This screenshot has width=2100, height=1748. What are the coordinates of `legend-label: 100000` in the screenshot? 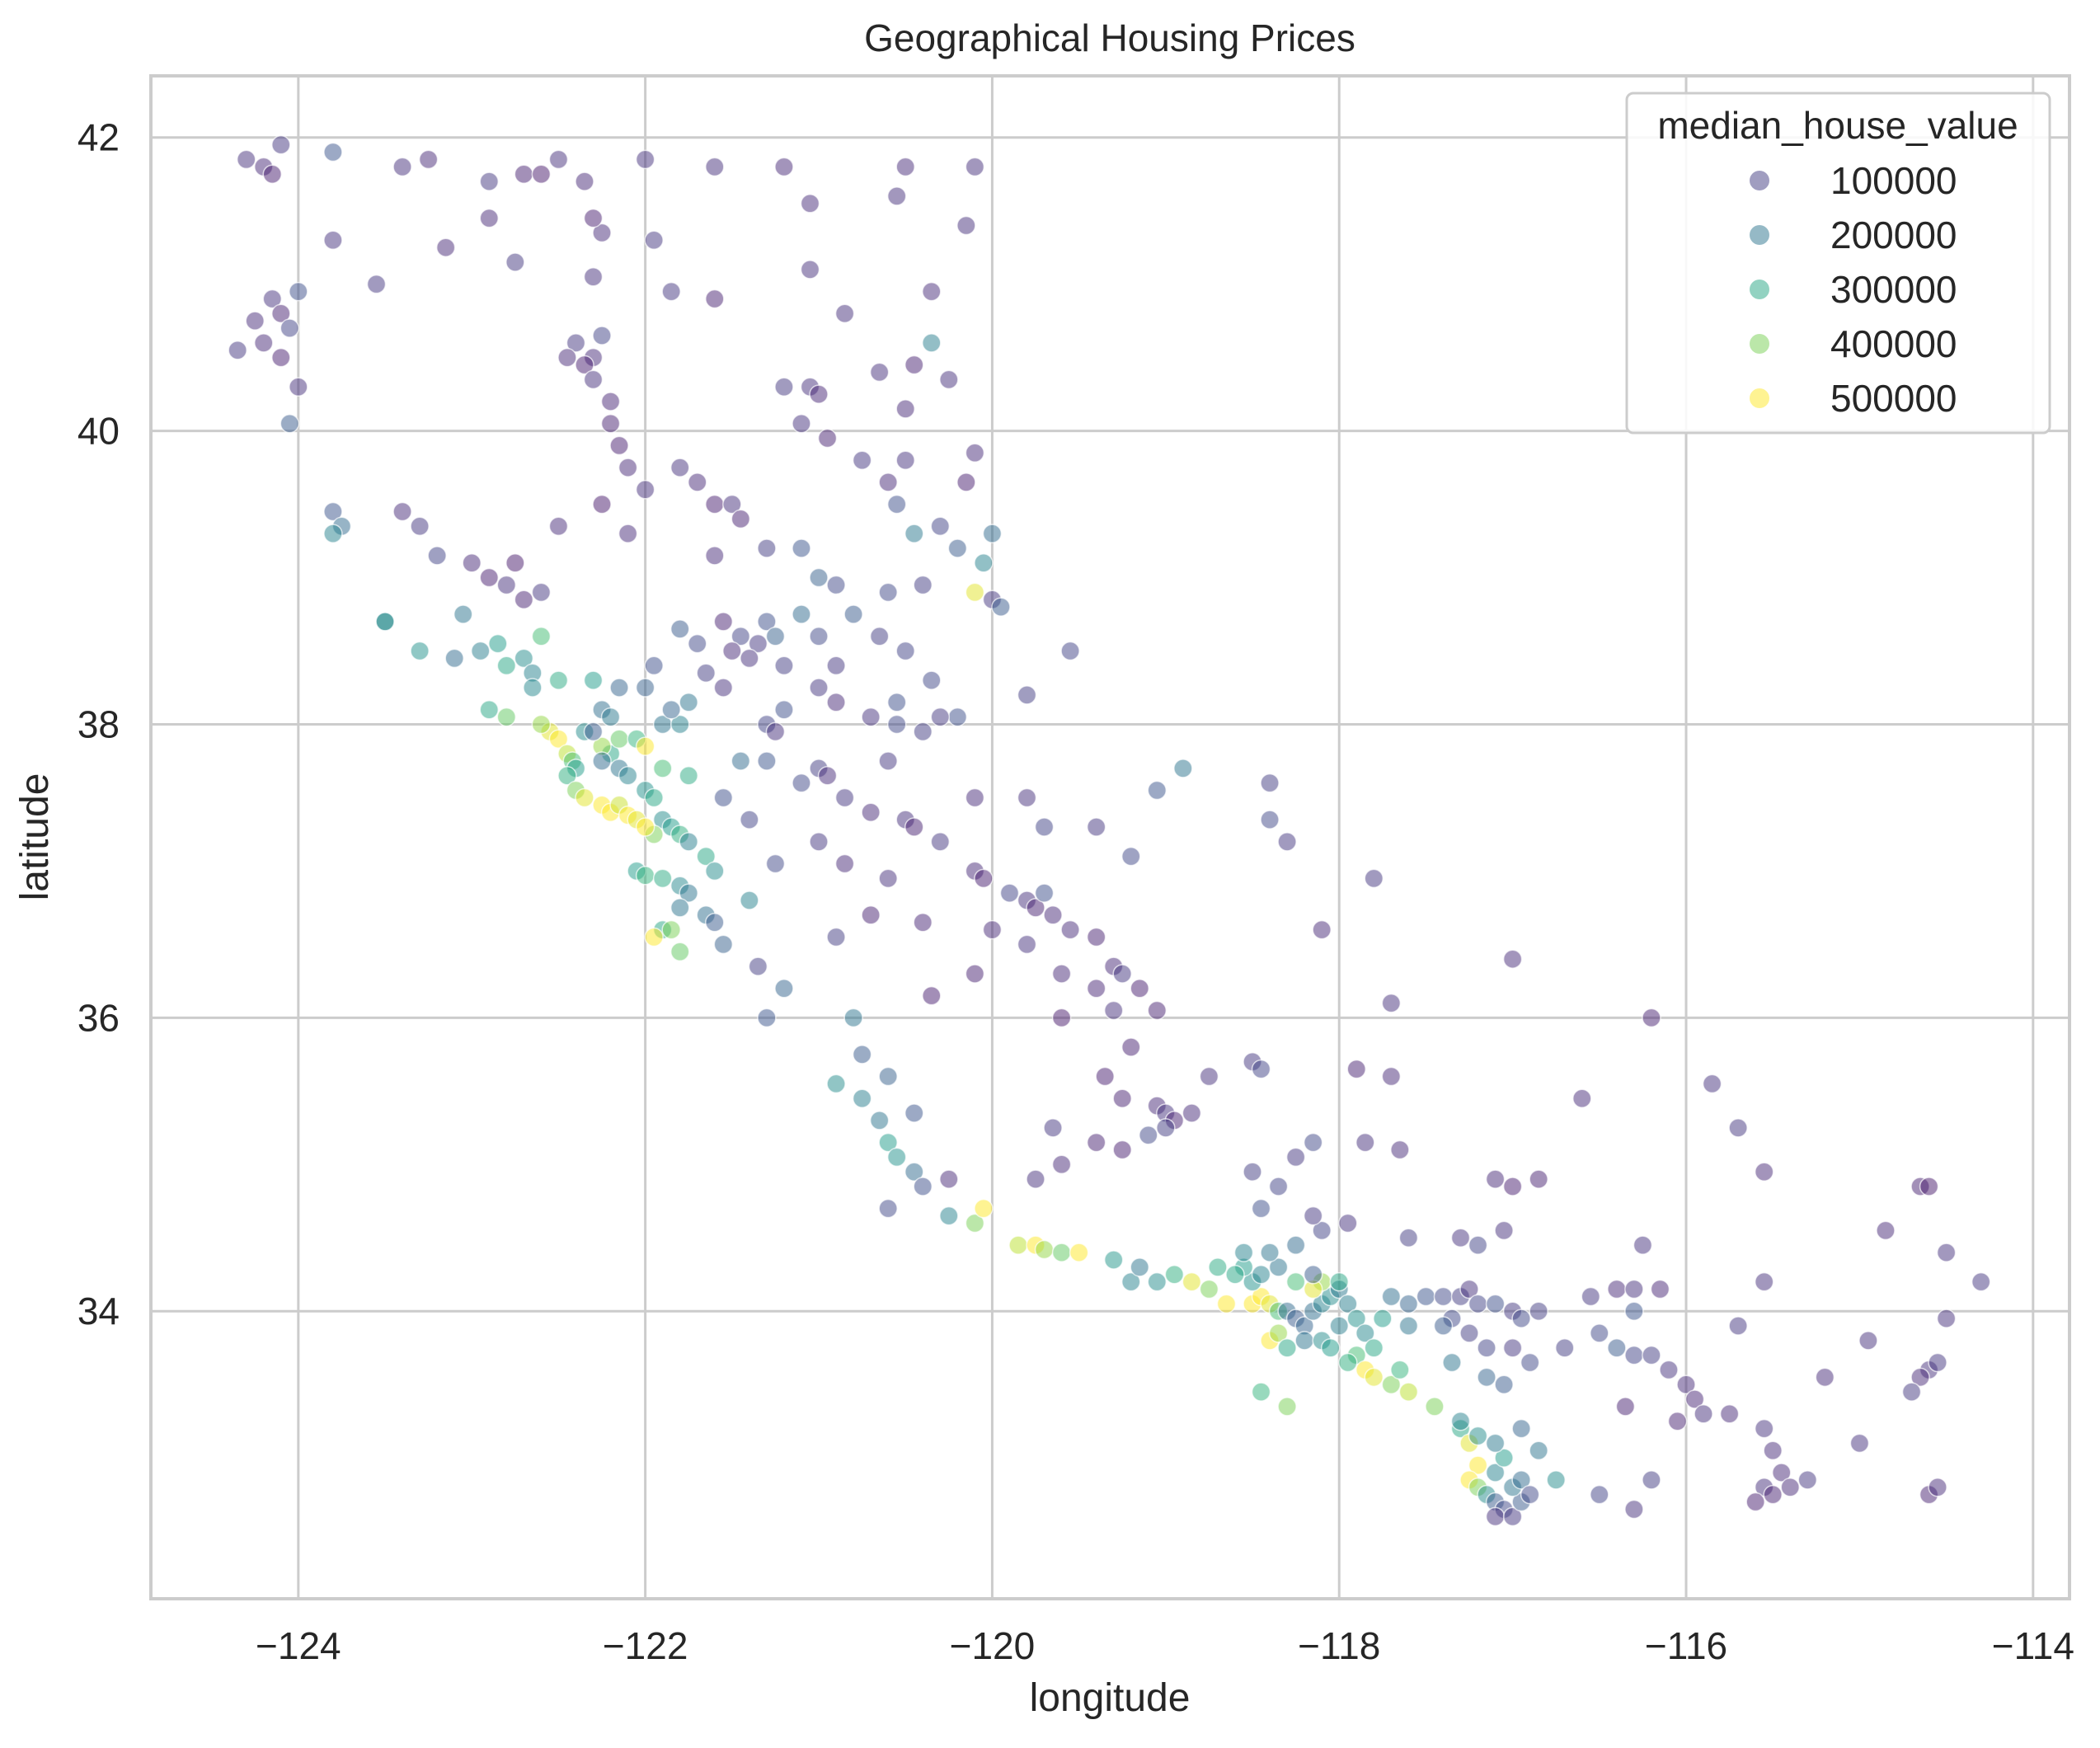 It's located at (1893, 180).